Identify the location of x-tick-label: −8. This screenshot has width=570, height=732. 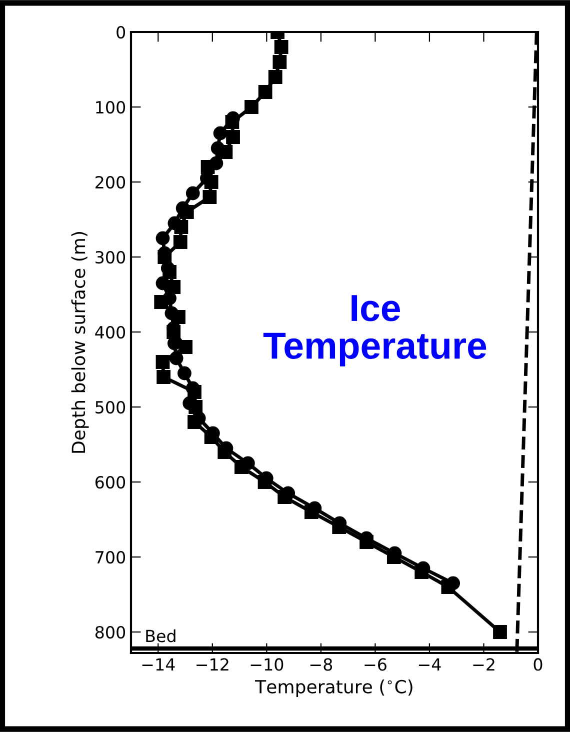
(321, 664).